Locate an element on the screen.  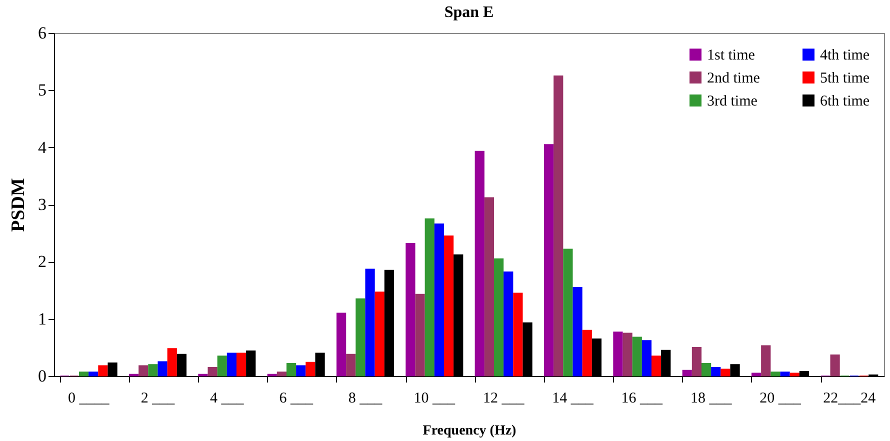
x-tick-label: 8 ___ is located at coordinates (365, 398).